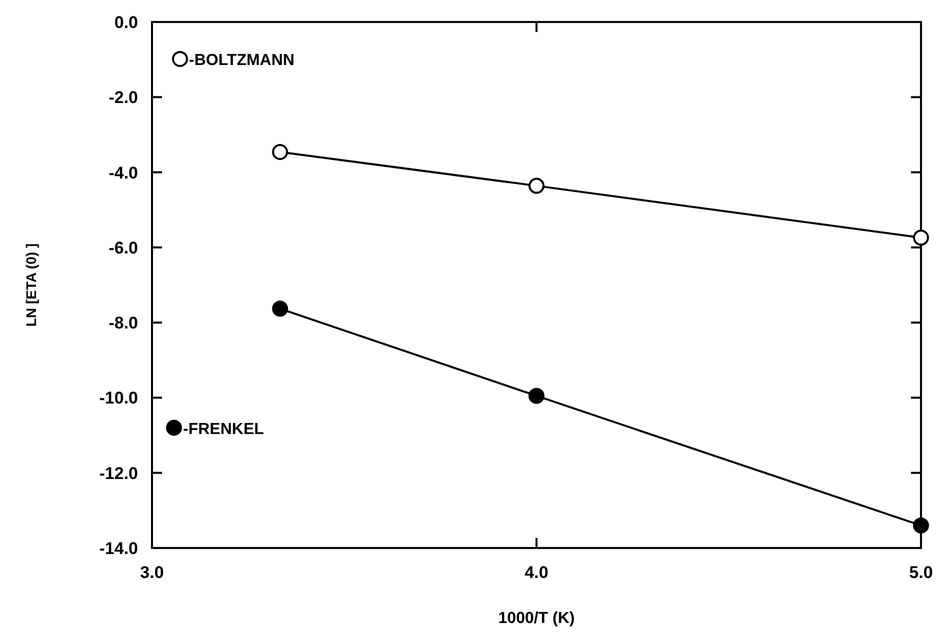 This screenshot has height=643, width=942. Describe the element at coordinates (118, 473) in the screenshot. I see `y-tick-label: -12.0` at that location.